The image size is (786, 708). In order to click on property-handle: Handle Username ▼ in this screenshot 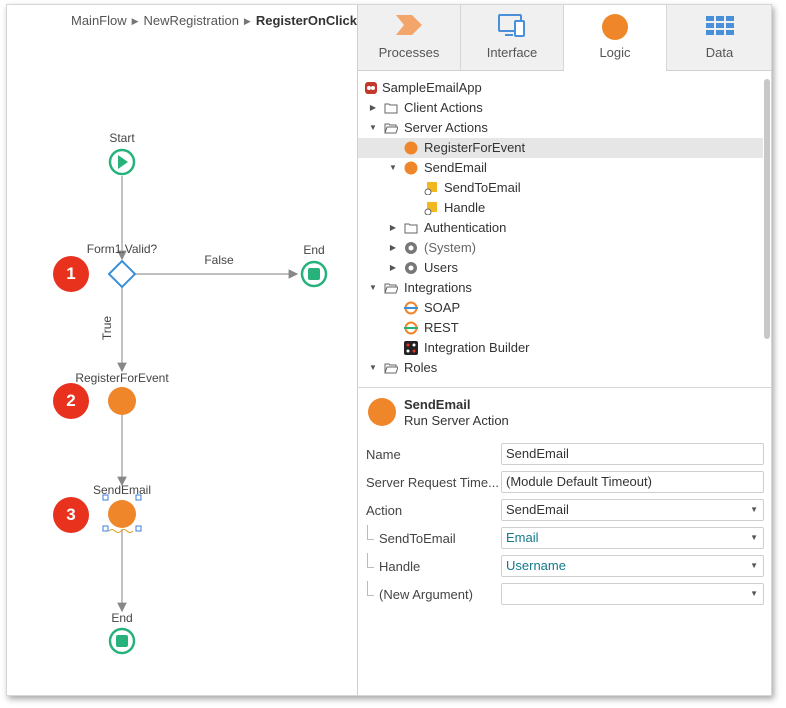, I will do `click(564, 567)`.